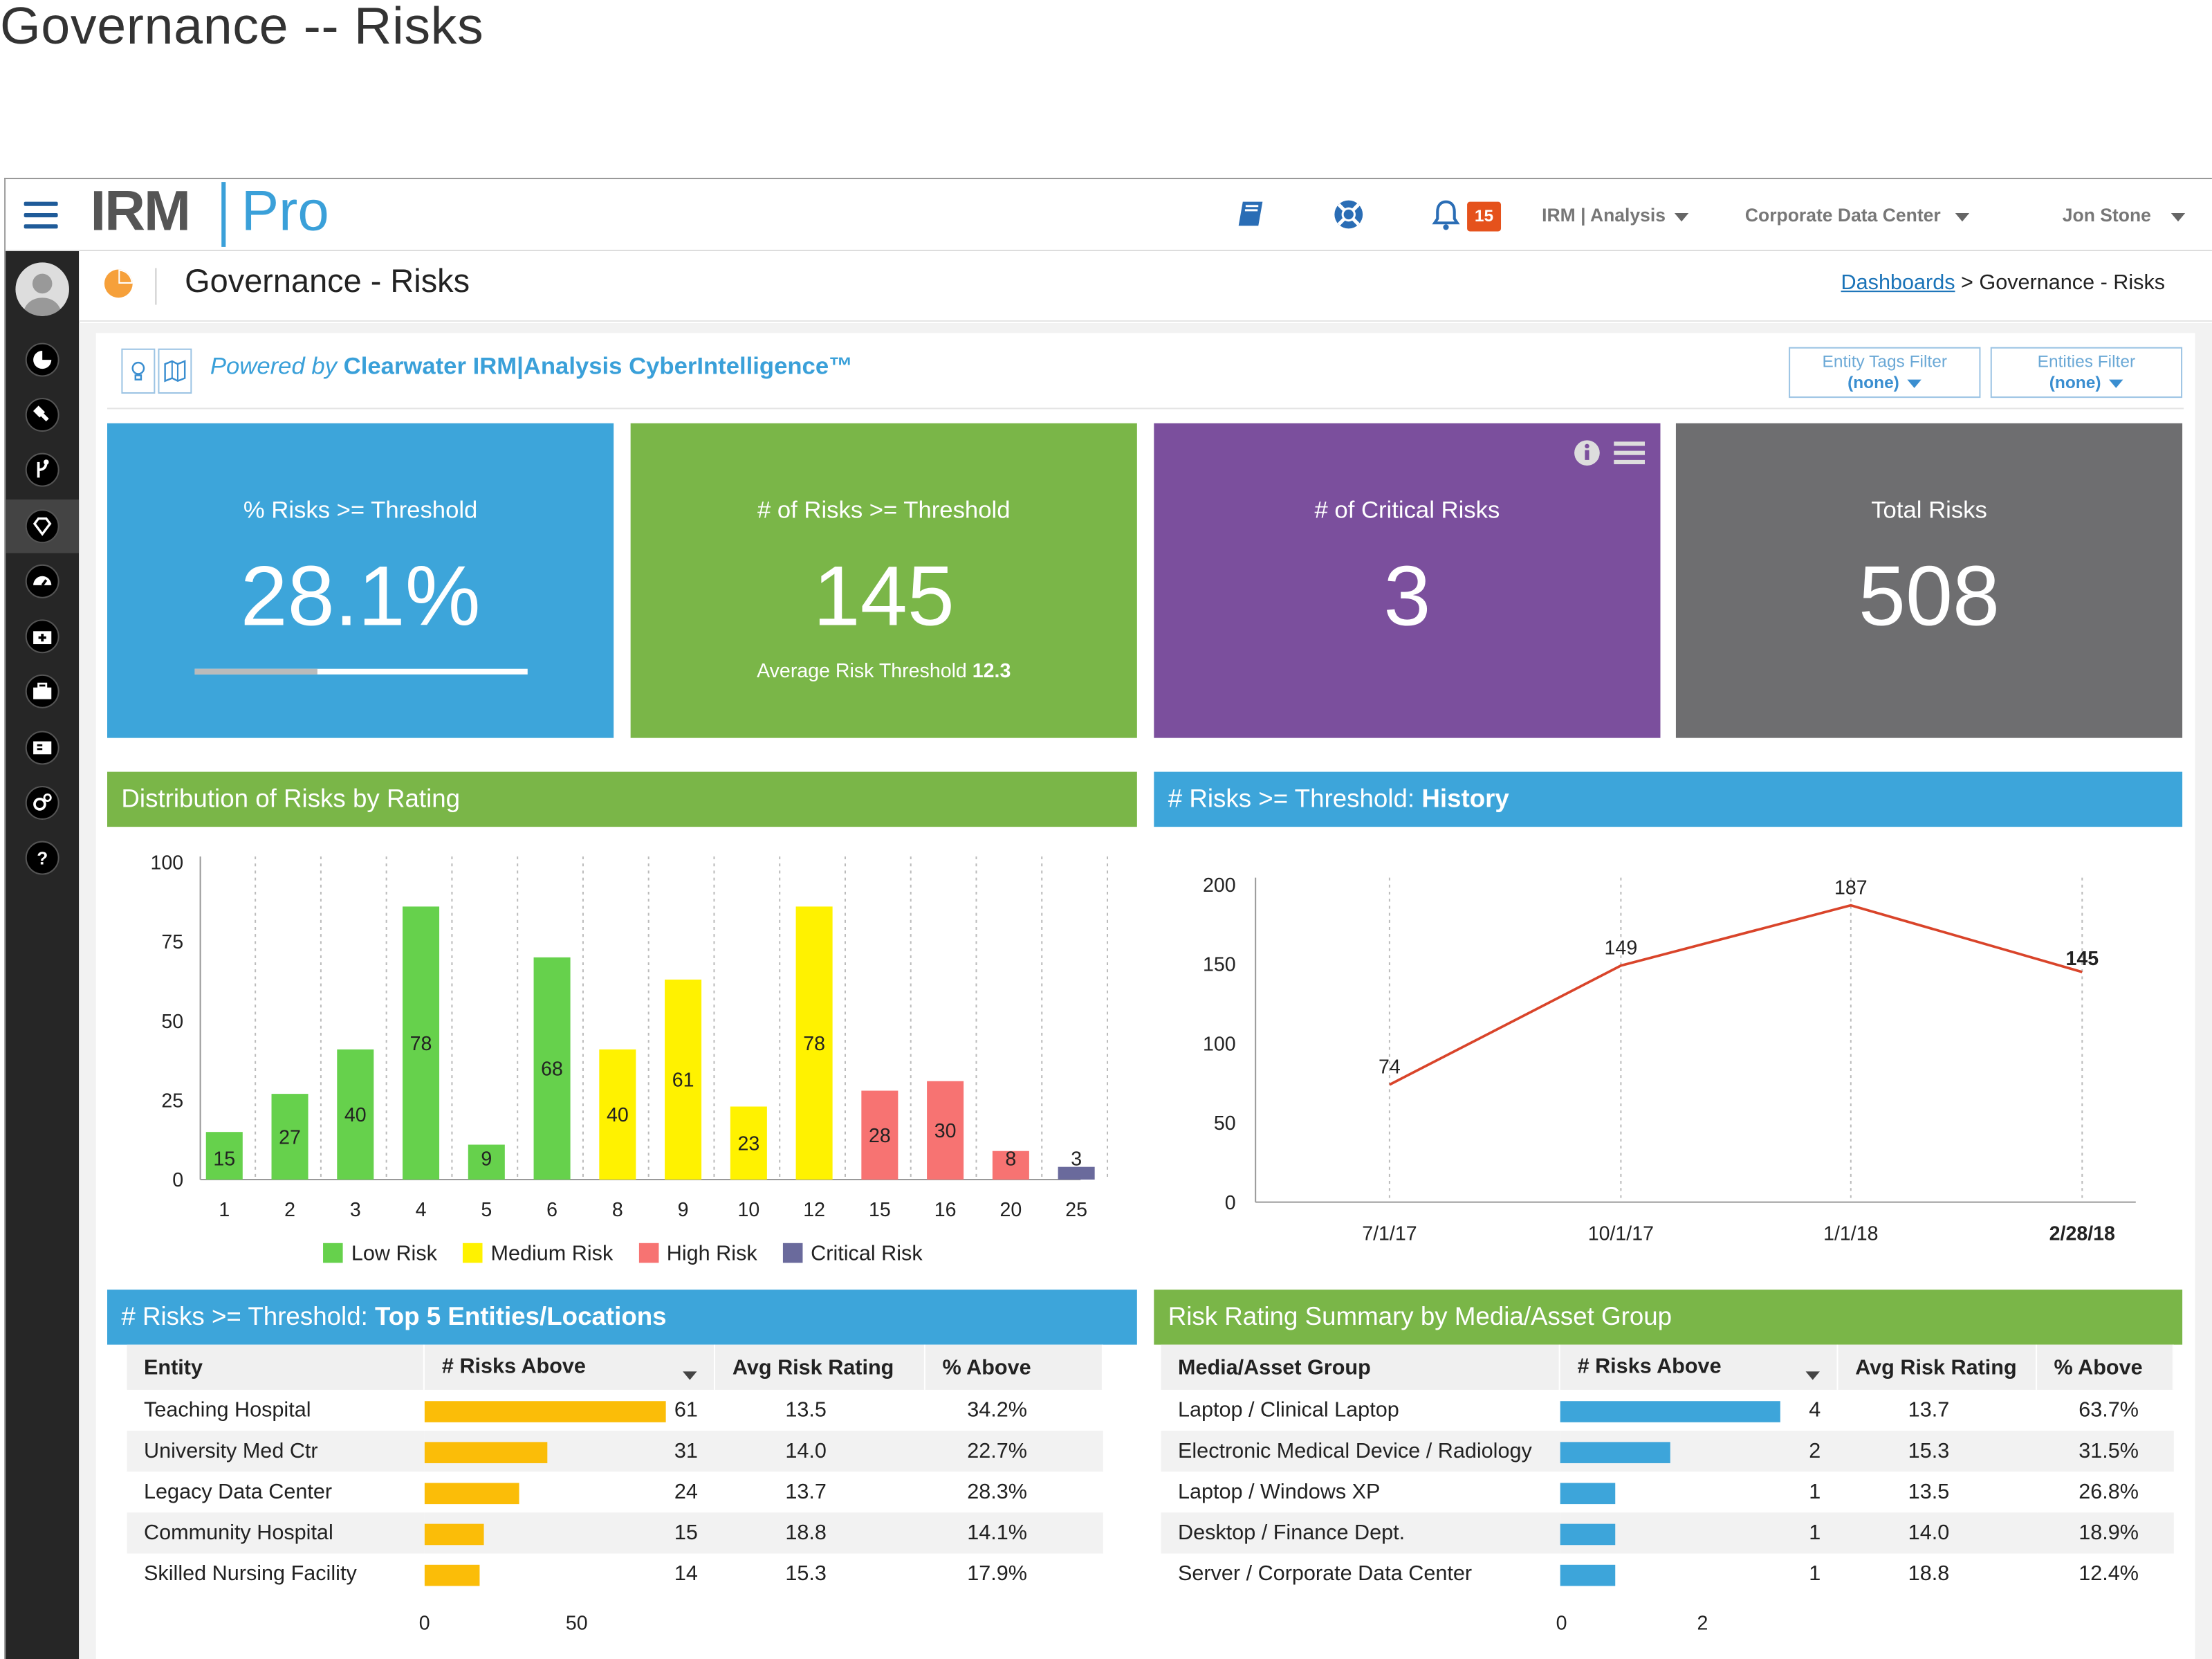 This screenshot has width=2212, height=1659. Describe the element at coordinates (1857, 215) in the screenshot. I see `location-menu: Corporate Data Center` at that location.